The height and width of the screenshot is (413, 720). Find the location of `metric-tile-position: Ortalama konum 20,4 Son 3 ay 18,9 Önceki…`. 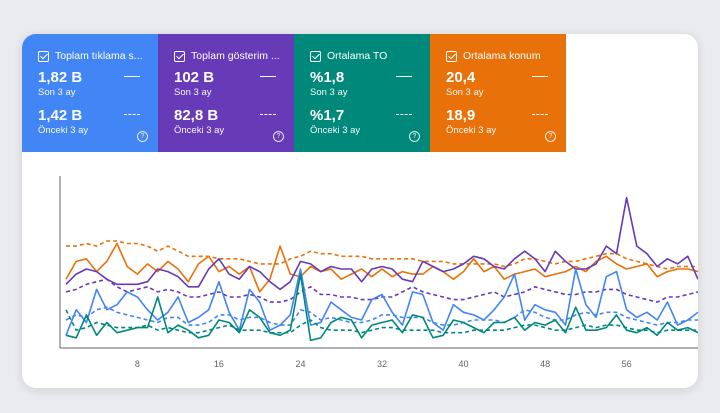

metric-tile-position: Ortalama konum 20,4 Son 3 ay 18,9 Önceki… is located at coordinates (498, 93).